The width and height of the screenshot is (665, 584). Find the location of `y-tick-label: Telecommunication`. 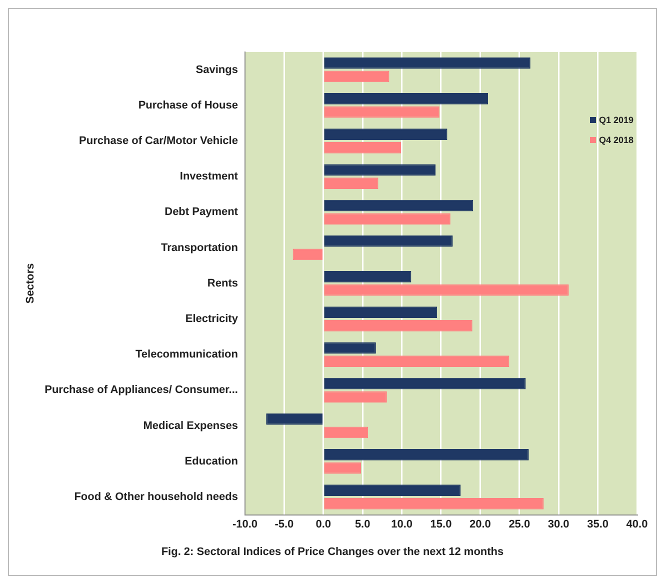

y-tick-label: Telecommunication is located at coordinates (186, 354).